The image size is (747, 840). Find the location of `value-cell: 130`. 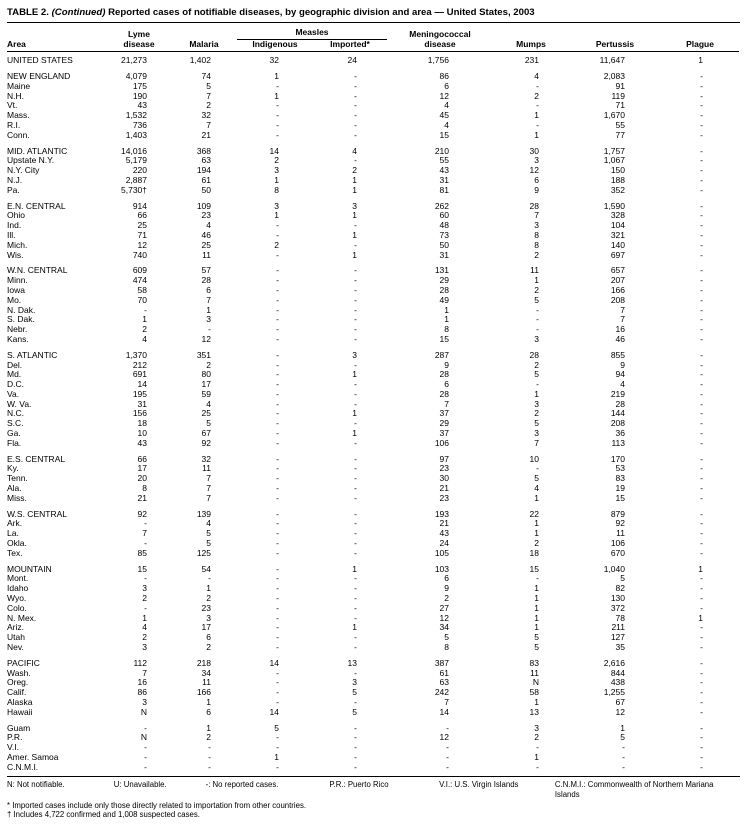

value-cell: 130 is located at coordinates (617, 598).